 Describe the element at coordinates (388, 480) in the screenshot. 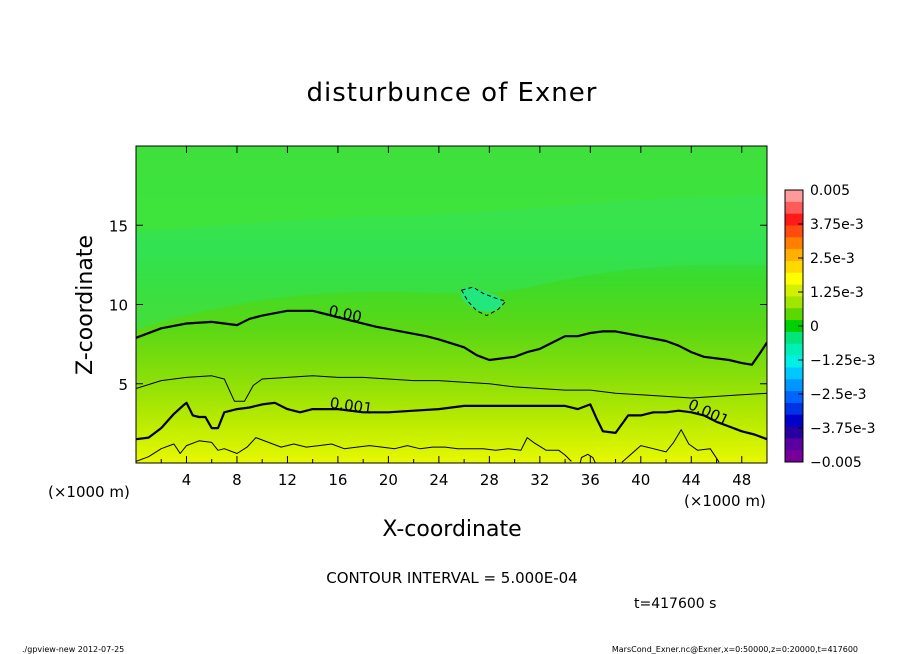

I see `x-tick-label: 20` at that location.